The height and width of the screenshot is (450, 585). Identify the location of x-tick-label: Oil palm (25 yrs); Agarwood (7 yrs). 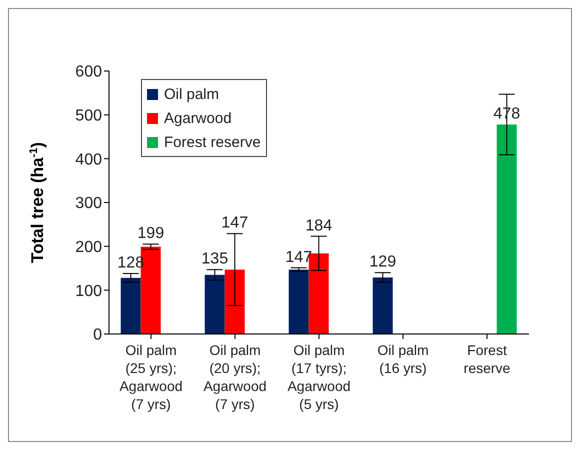
(151, 377).